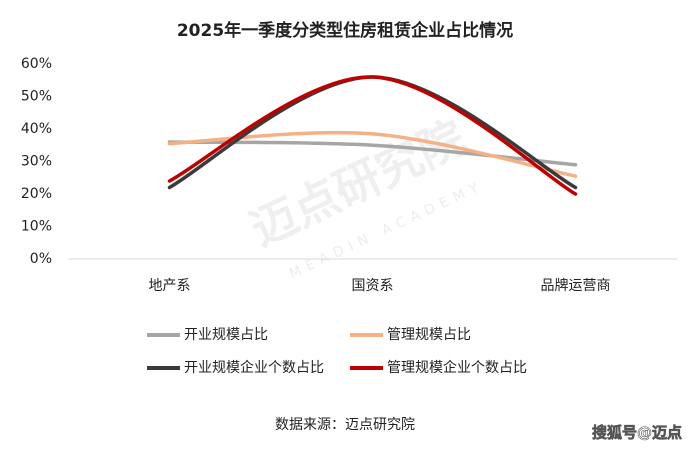 This screenshot has width=690, height=453. I want to click on legend-label: 开业规模企业个数占比, so click(254, 367).